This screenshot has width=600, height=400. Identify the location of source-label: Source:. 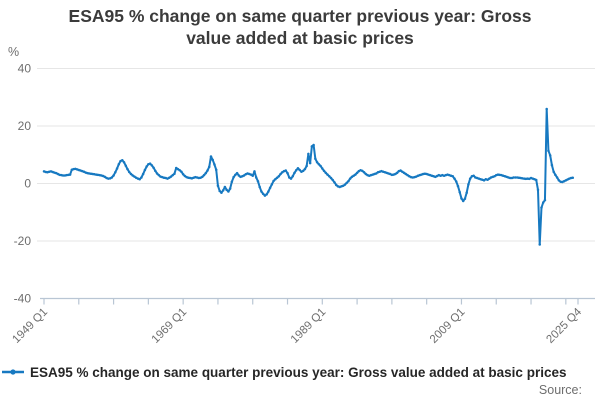
(560, 390).